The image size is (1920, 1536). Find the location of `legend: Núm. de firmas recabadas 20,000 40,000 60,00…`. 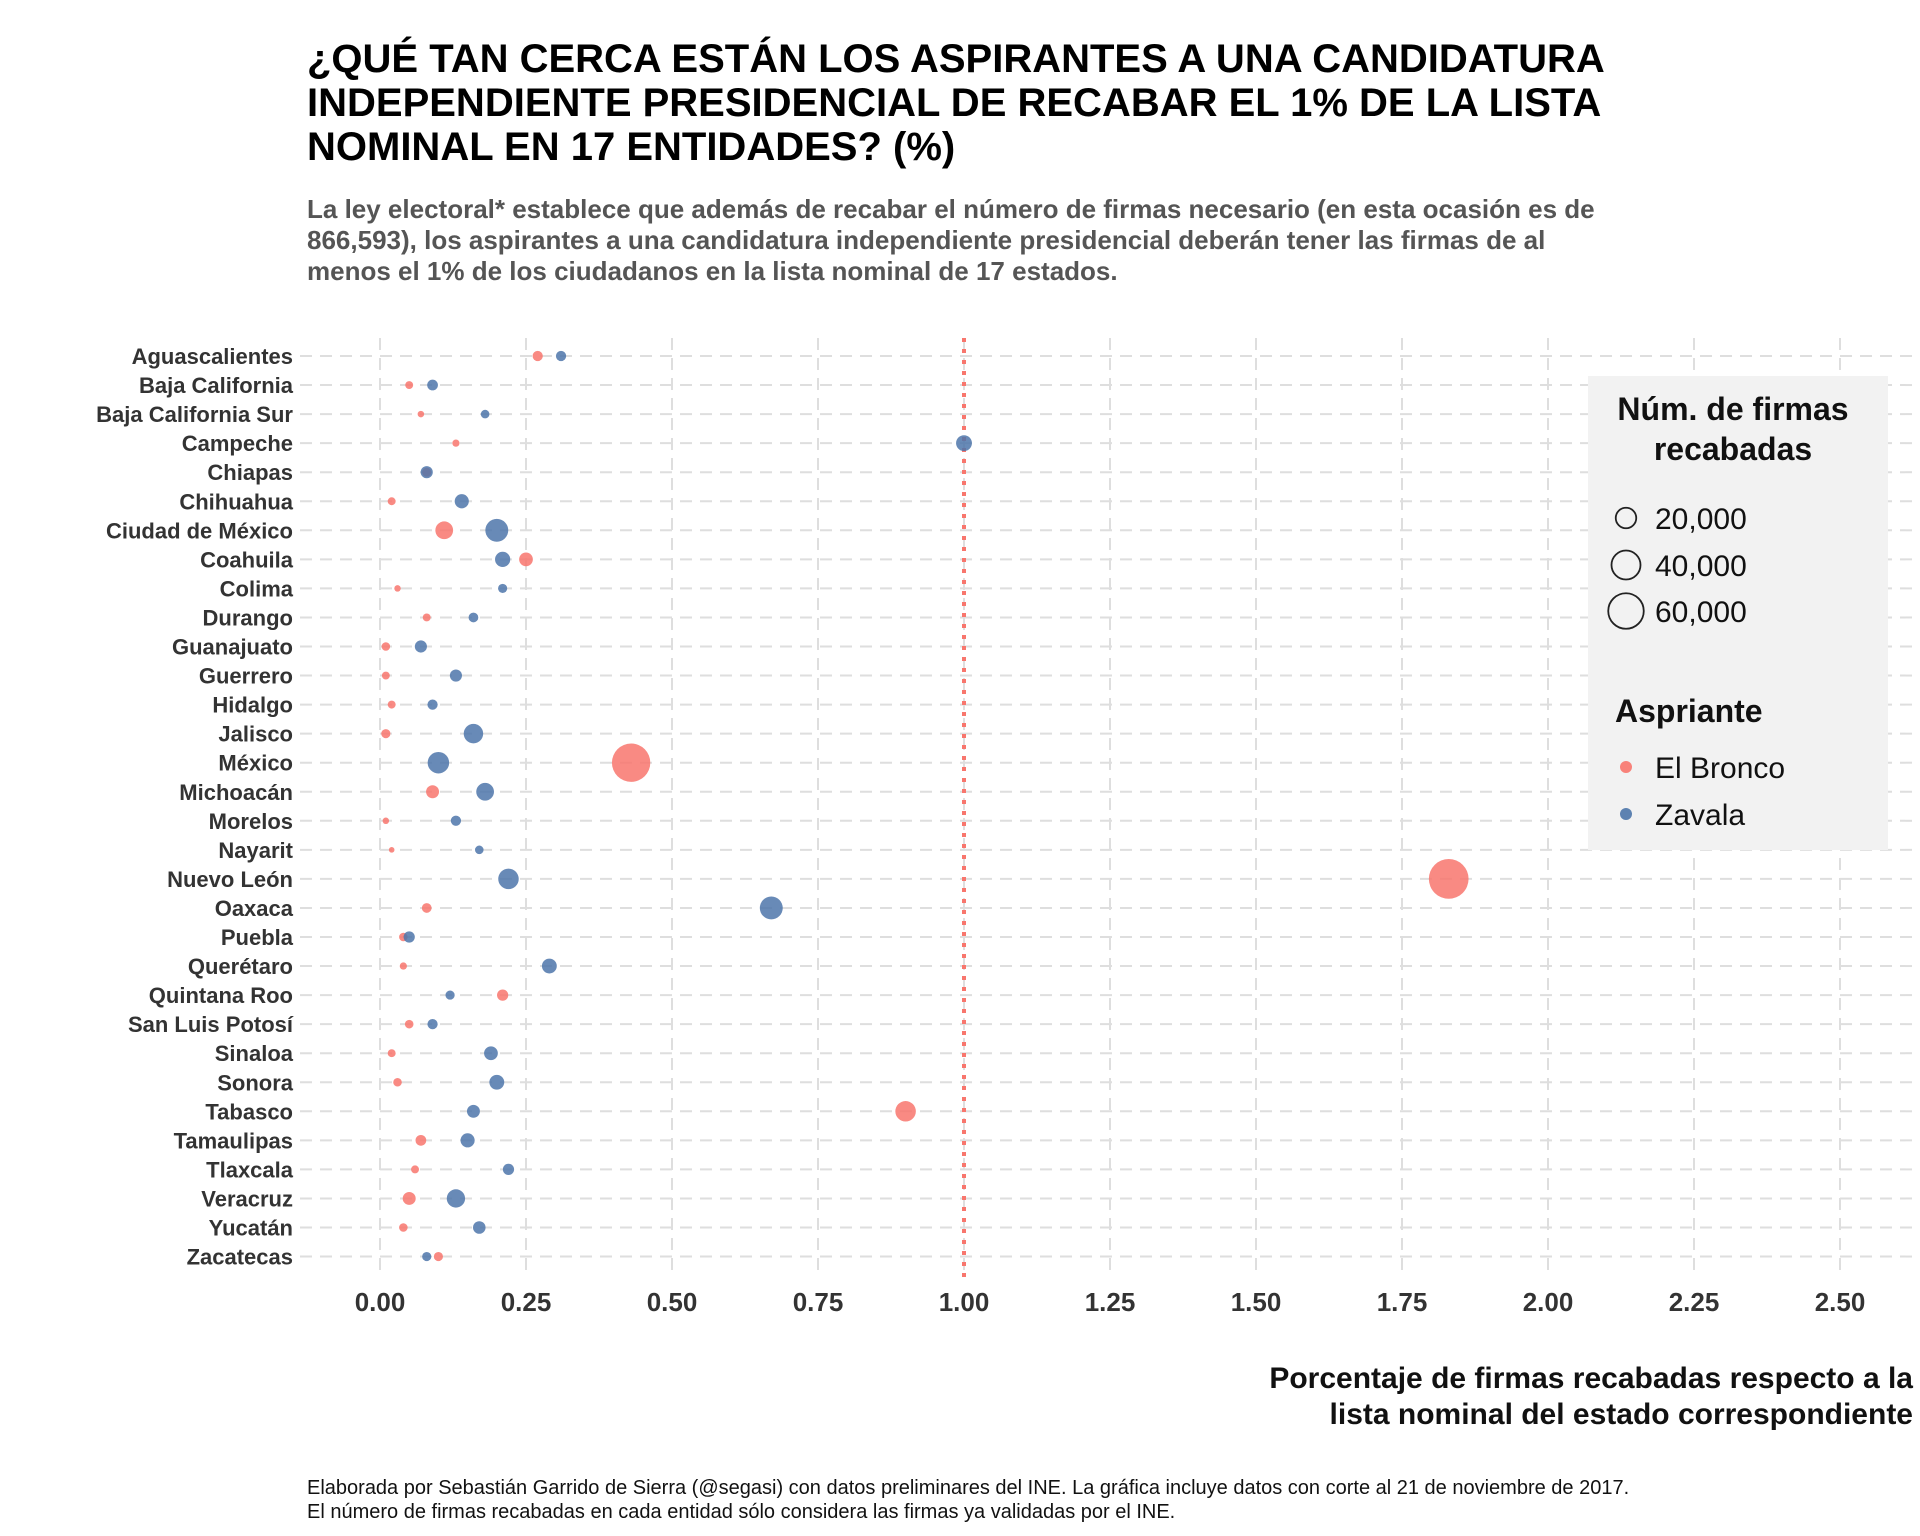

legend: Núm. de firmas recabadas 20,000 40,000 60,00… is located at coordinates (1738, 613).